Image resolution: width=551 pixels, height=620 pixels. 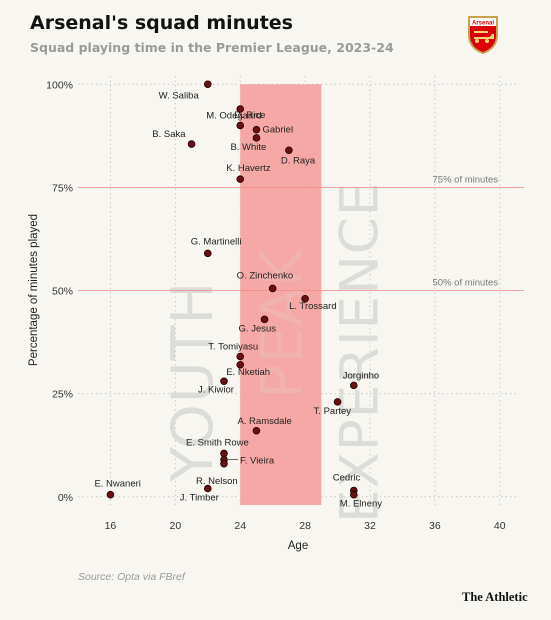 What do you see at coordinates (62, 292) in the screenshot?
I see `y-tick-label: 50%` at bounding box center [62, 292].